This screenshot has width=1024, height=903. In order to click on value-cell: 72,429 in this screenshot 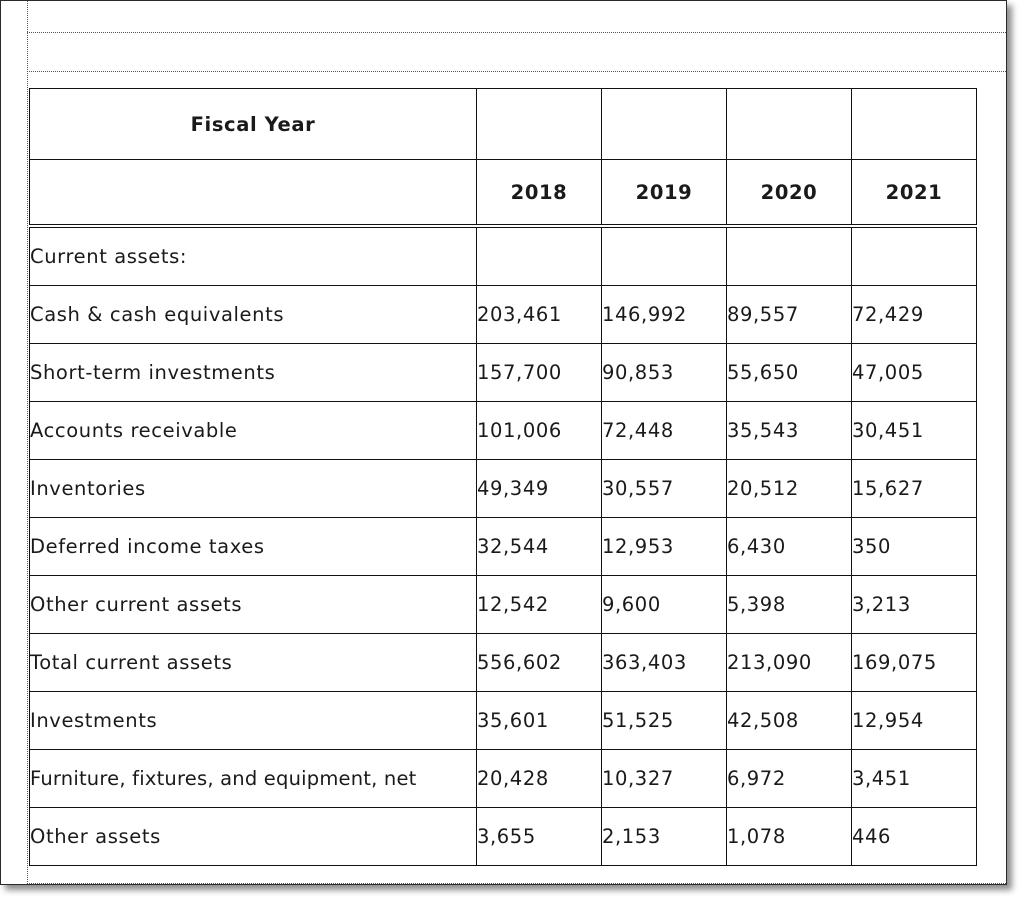, I will do `click(914, 314)`.